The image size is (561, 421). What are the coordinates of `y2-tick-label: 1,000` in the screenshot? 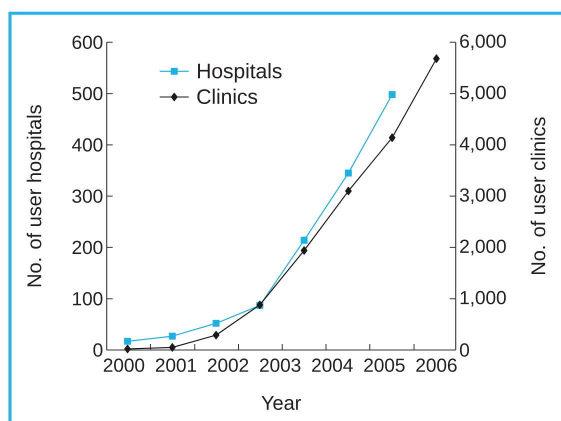 It's located at (483, 298).